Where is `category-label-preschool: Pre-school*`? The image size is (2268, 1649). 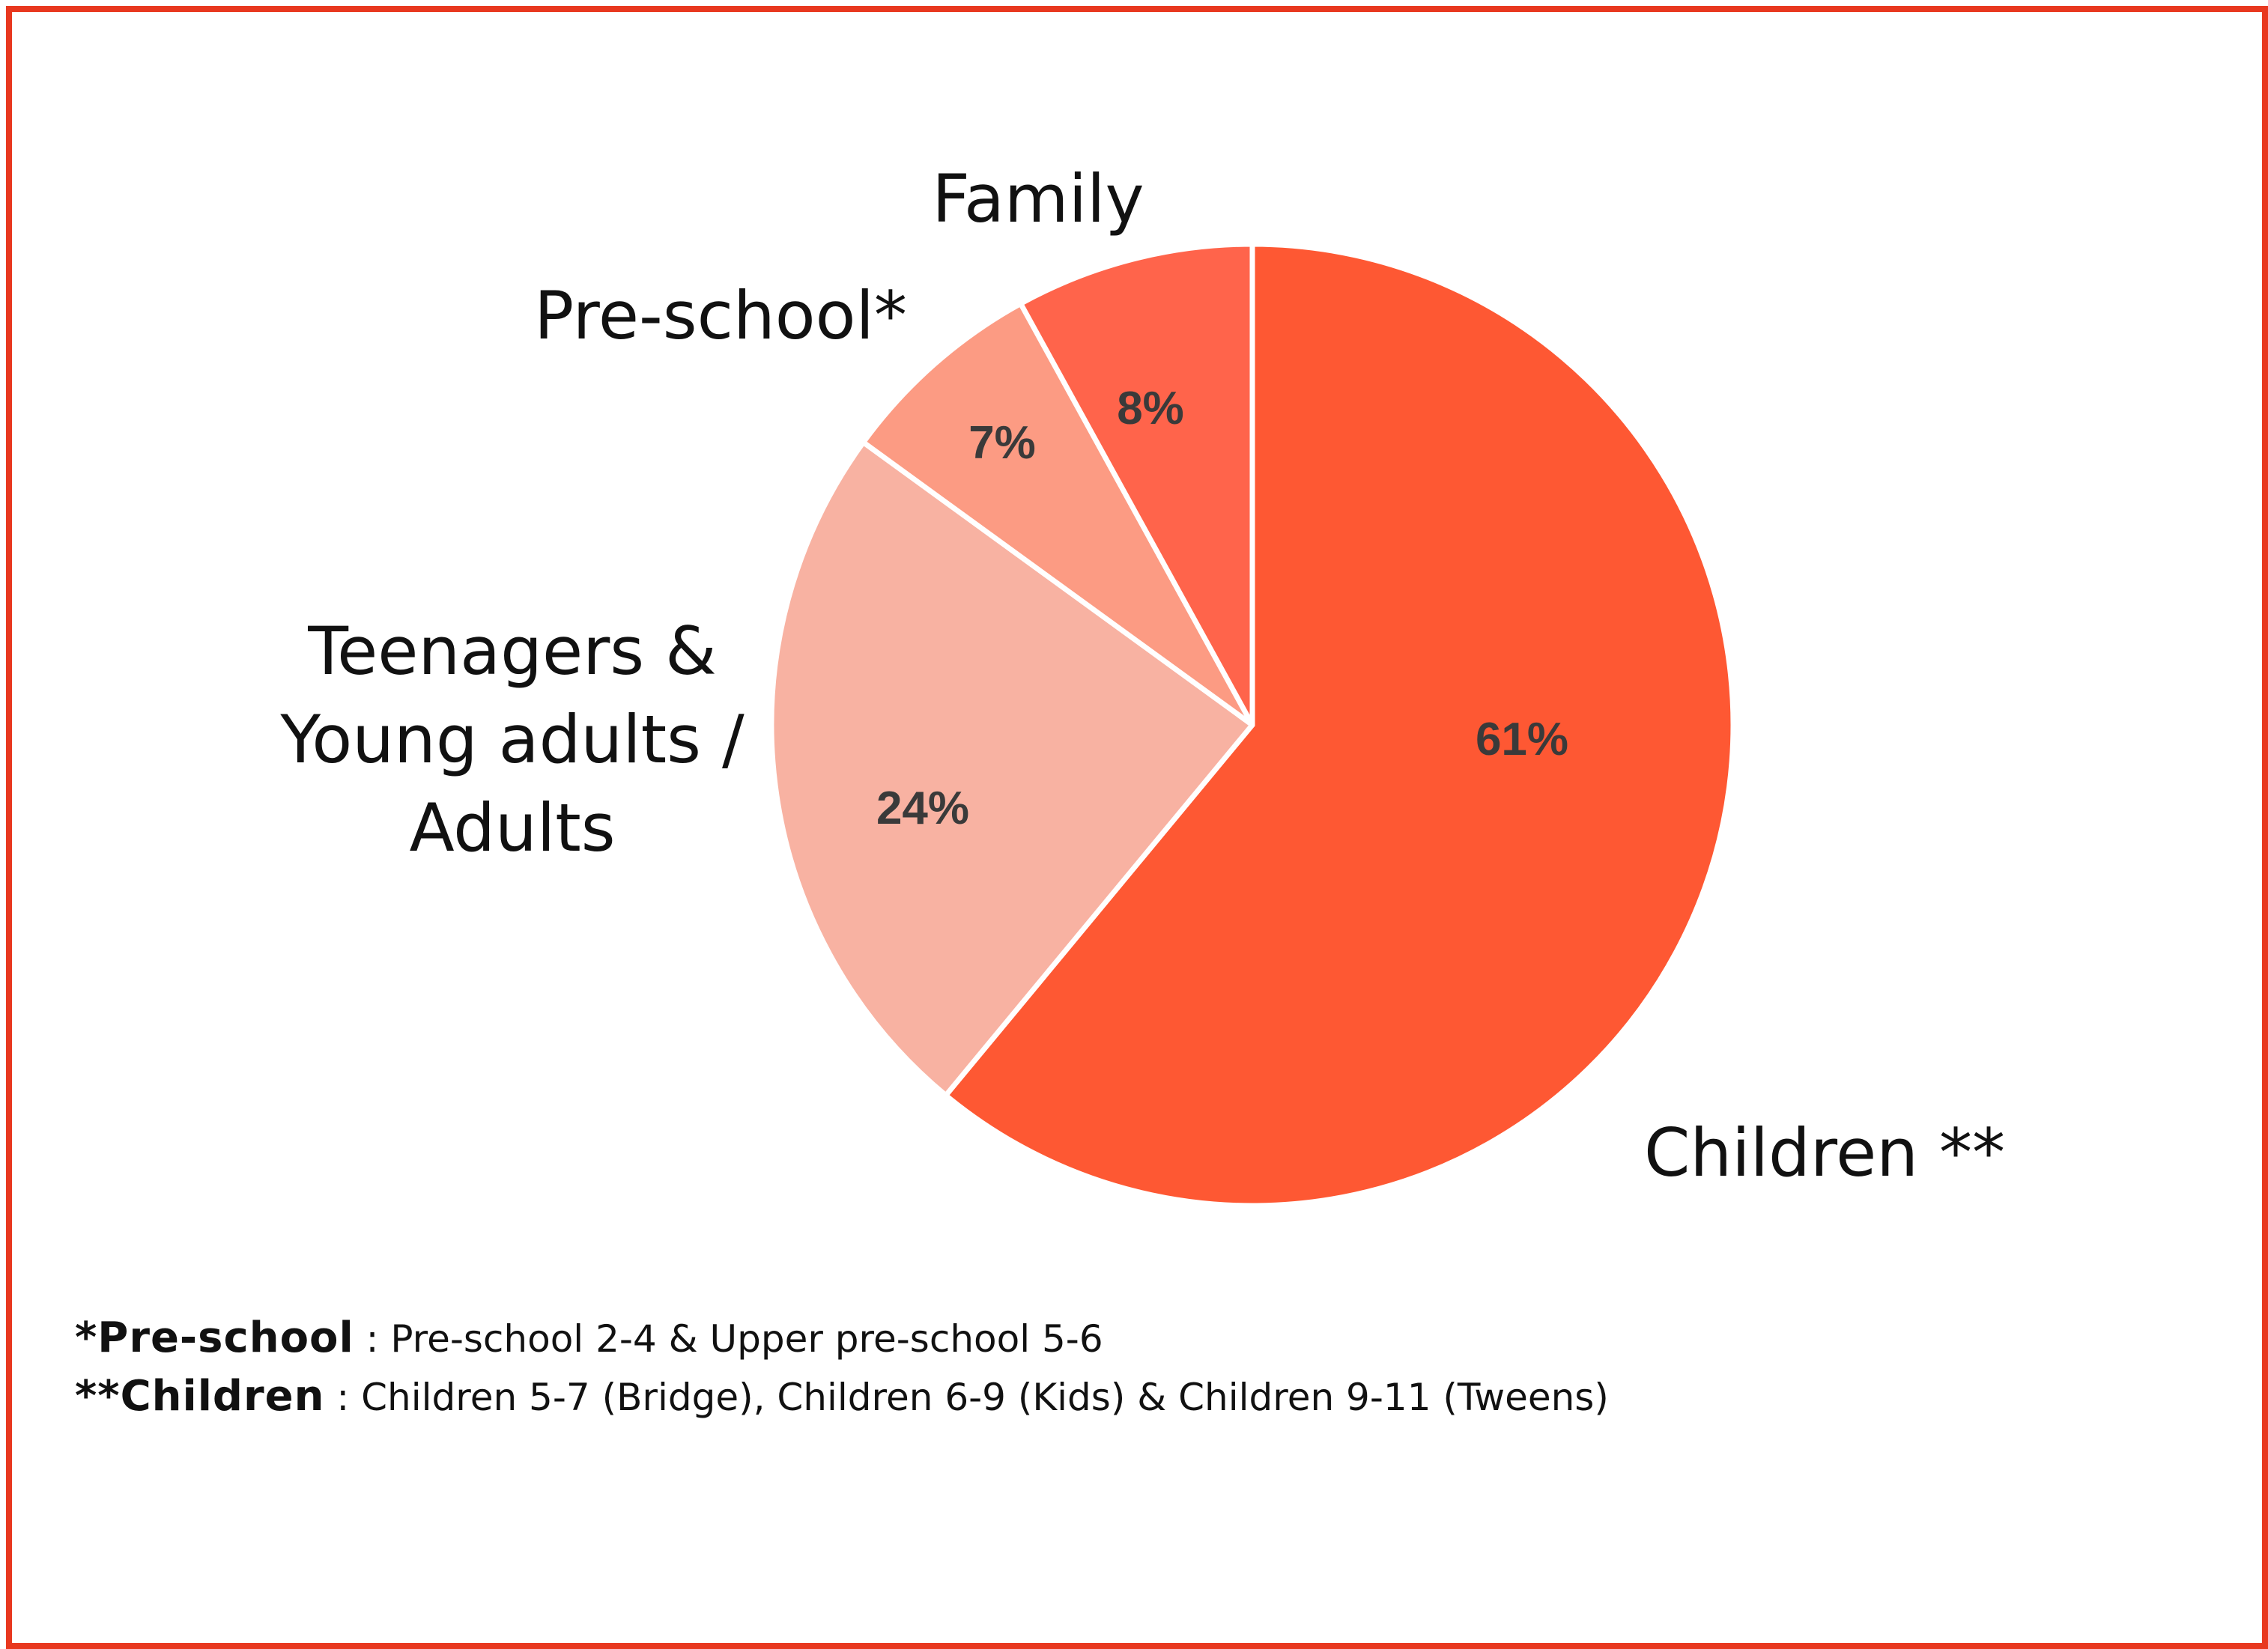
category-label-preschool: Pre-school* is located at coordinates (720, 315).